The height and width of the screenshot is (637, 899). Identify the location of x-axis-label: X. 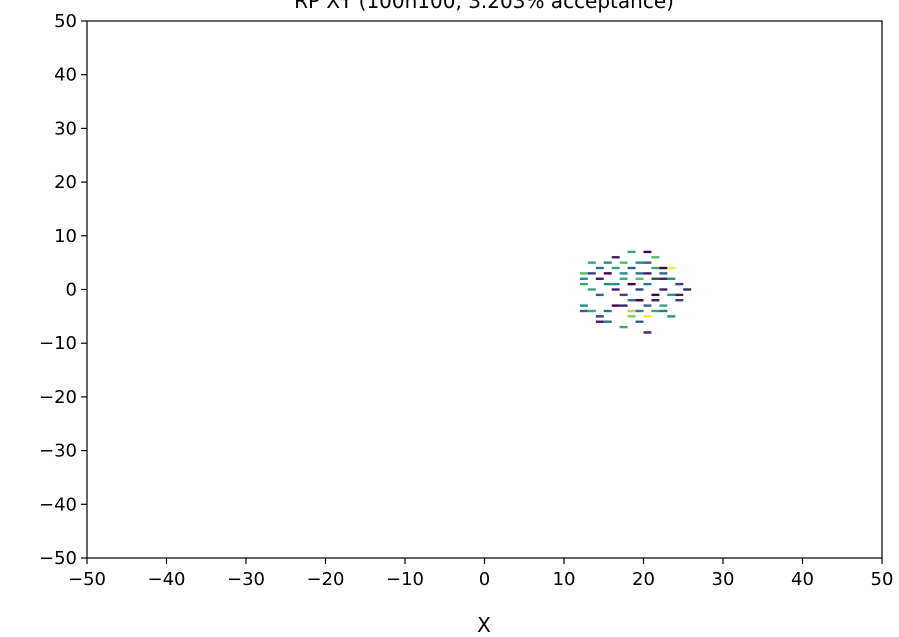
(484, 625).